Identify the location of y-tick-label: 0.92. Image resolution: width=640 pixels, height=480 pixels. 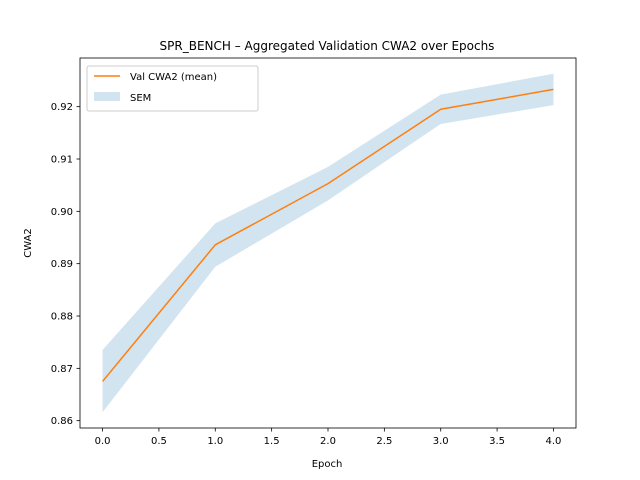
(62, 107).